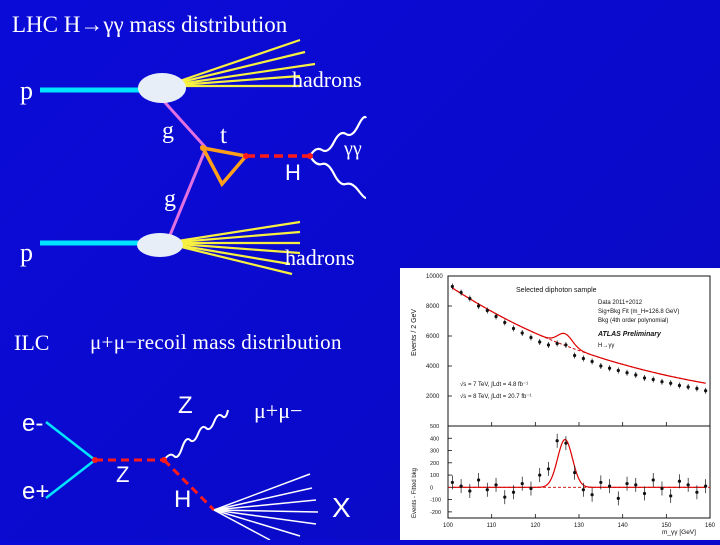 This screenshot has width=720, height=545. What do you see at coordinates (293, 172) in the screenshot?
I see `higgs-label: H` at bounding box center [293, 172].